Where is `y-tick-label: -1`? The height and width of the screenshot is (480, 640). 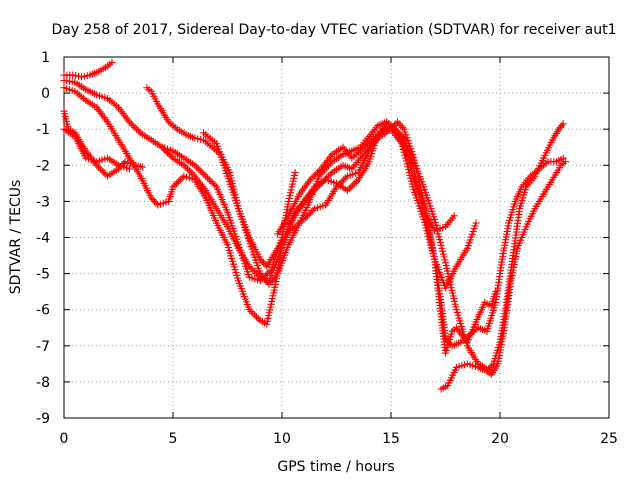
y-tick-label: -1 is located at coordinates (43, 130).